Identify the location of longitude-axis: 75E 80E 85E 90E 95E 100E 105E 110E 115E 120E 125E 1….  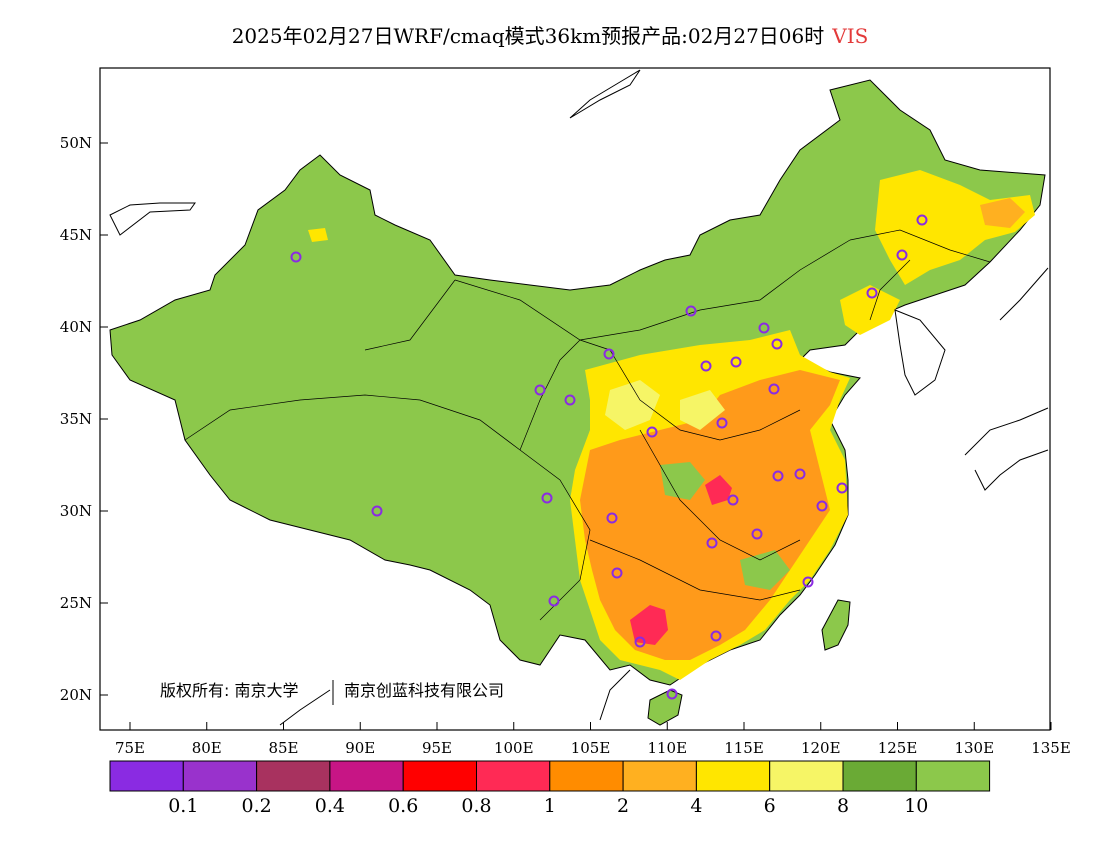
(593, 739).